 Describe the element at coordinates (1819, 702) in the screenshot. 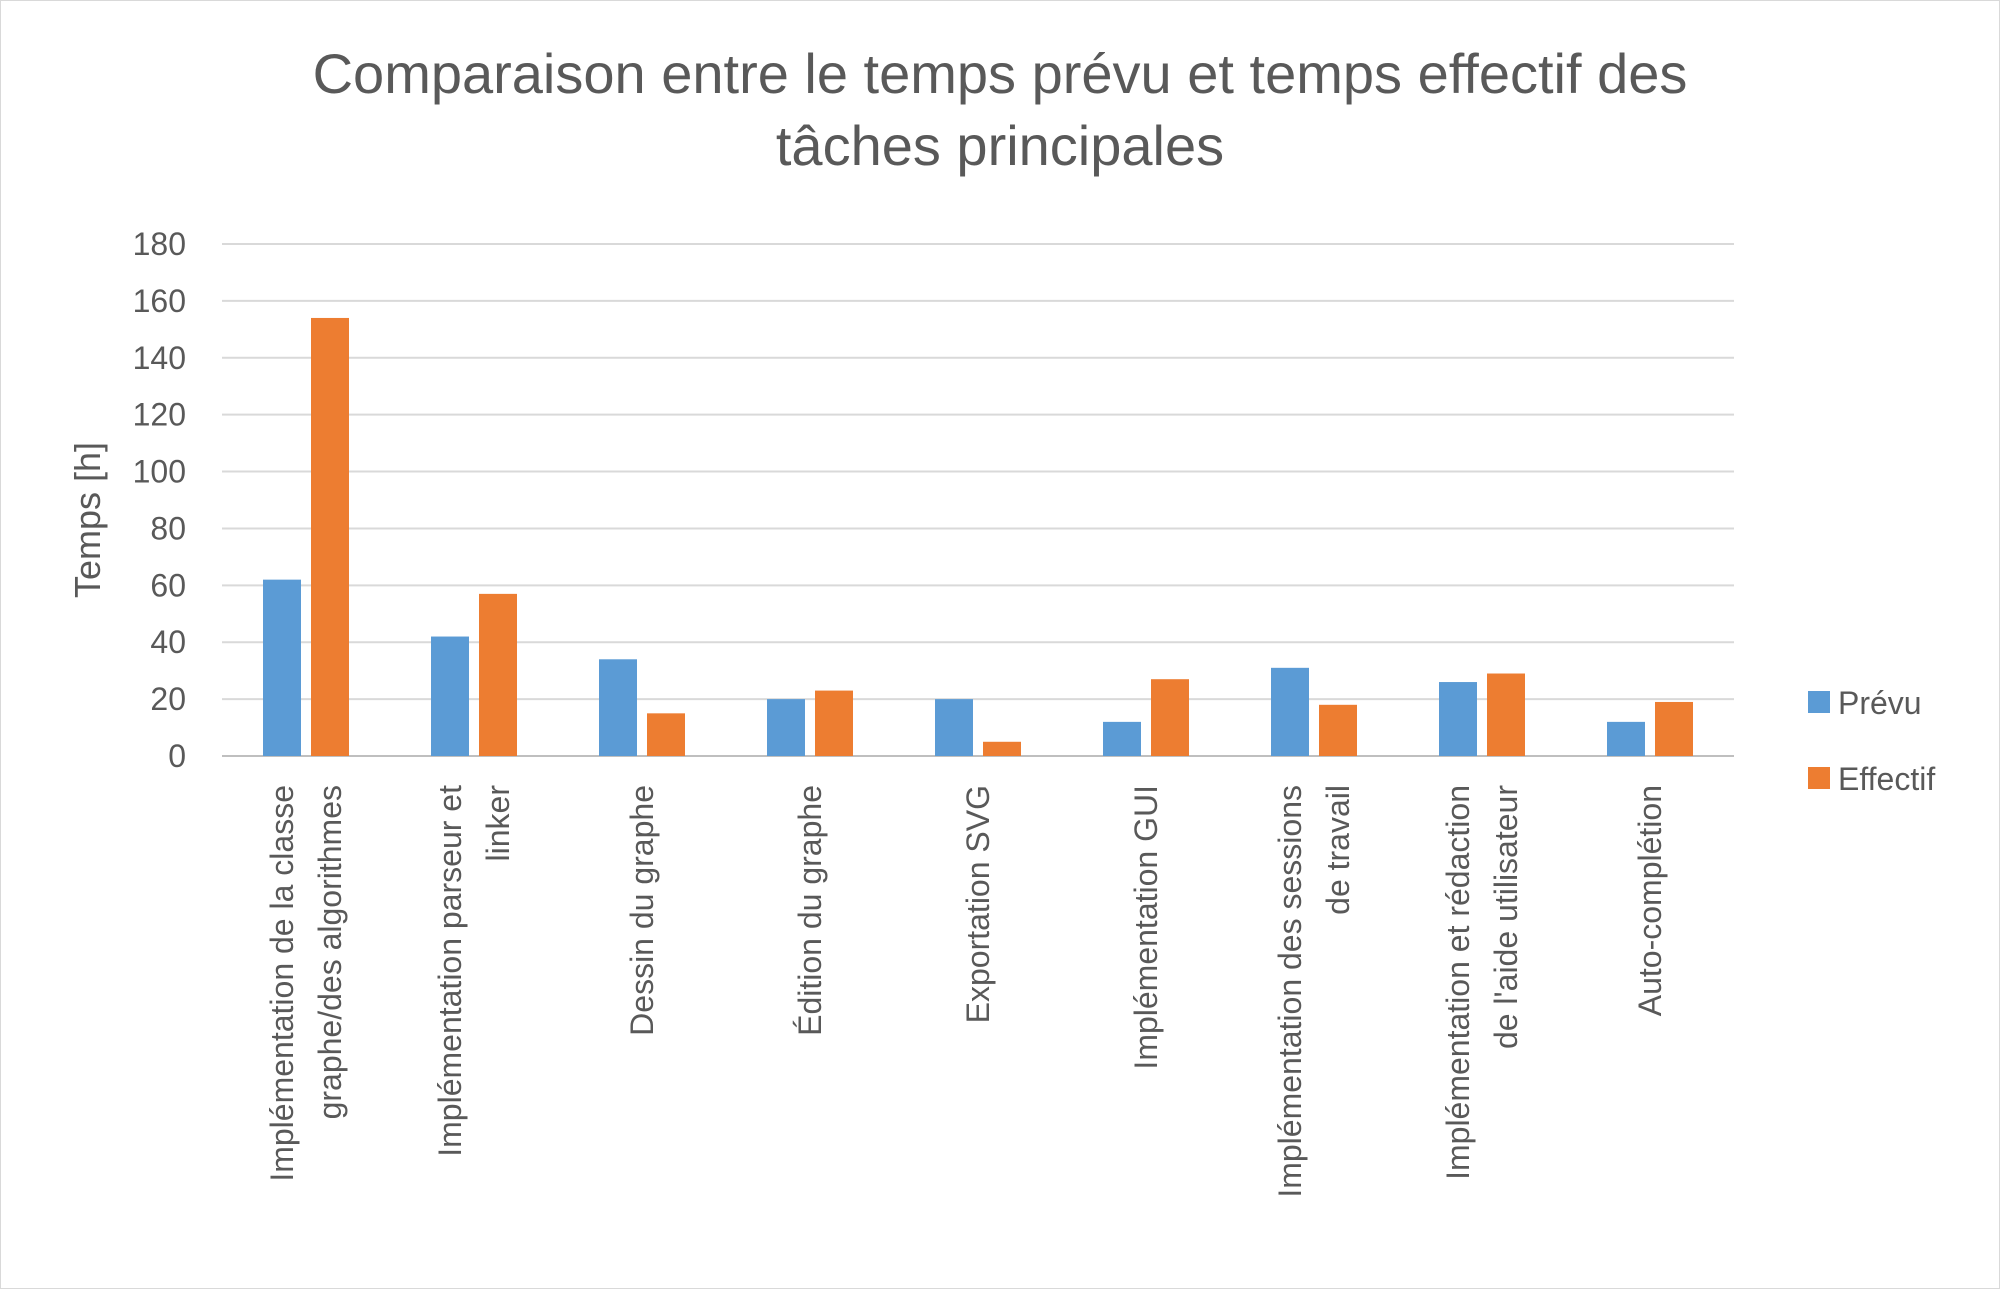

I see `legend-swatch-prevu` at that location.